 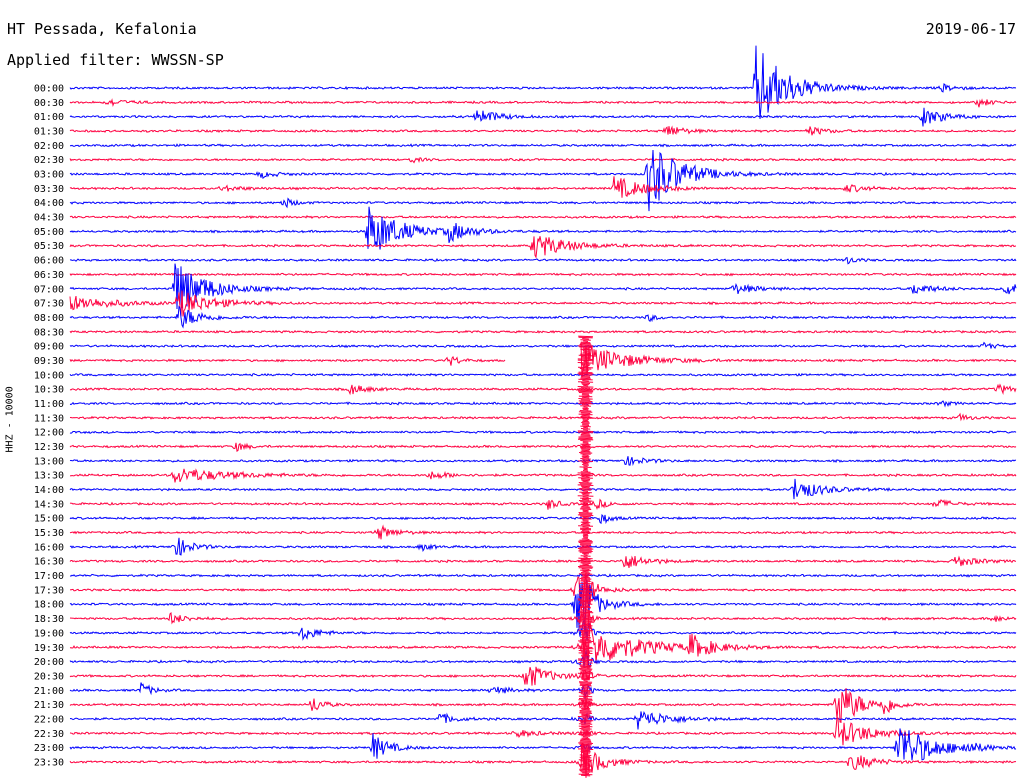 What do you see at coordinates (49, 476) in the screenshot?
I see `time-tick-label: 13:30` at bounding box center [49, 476].